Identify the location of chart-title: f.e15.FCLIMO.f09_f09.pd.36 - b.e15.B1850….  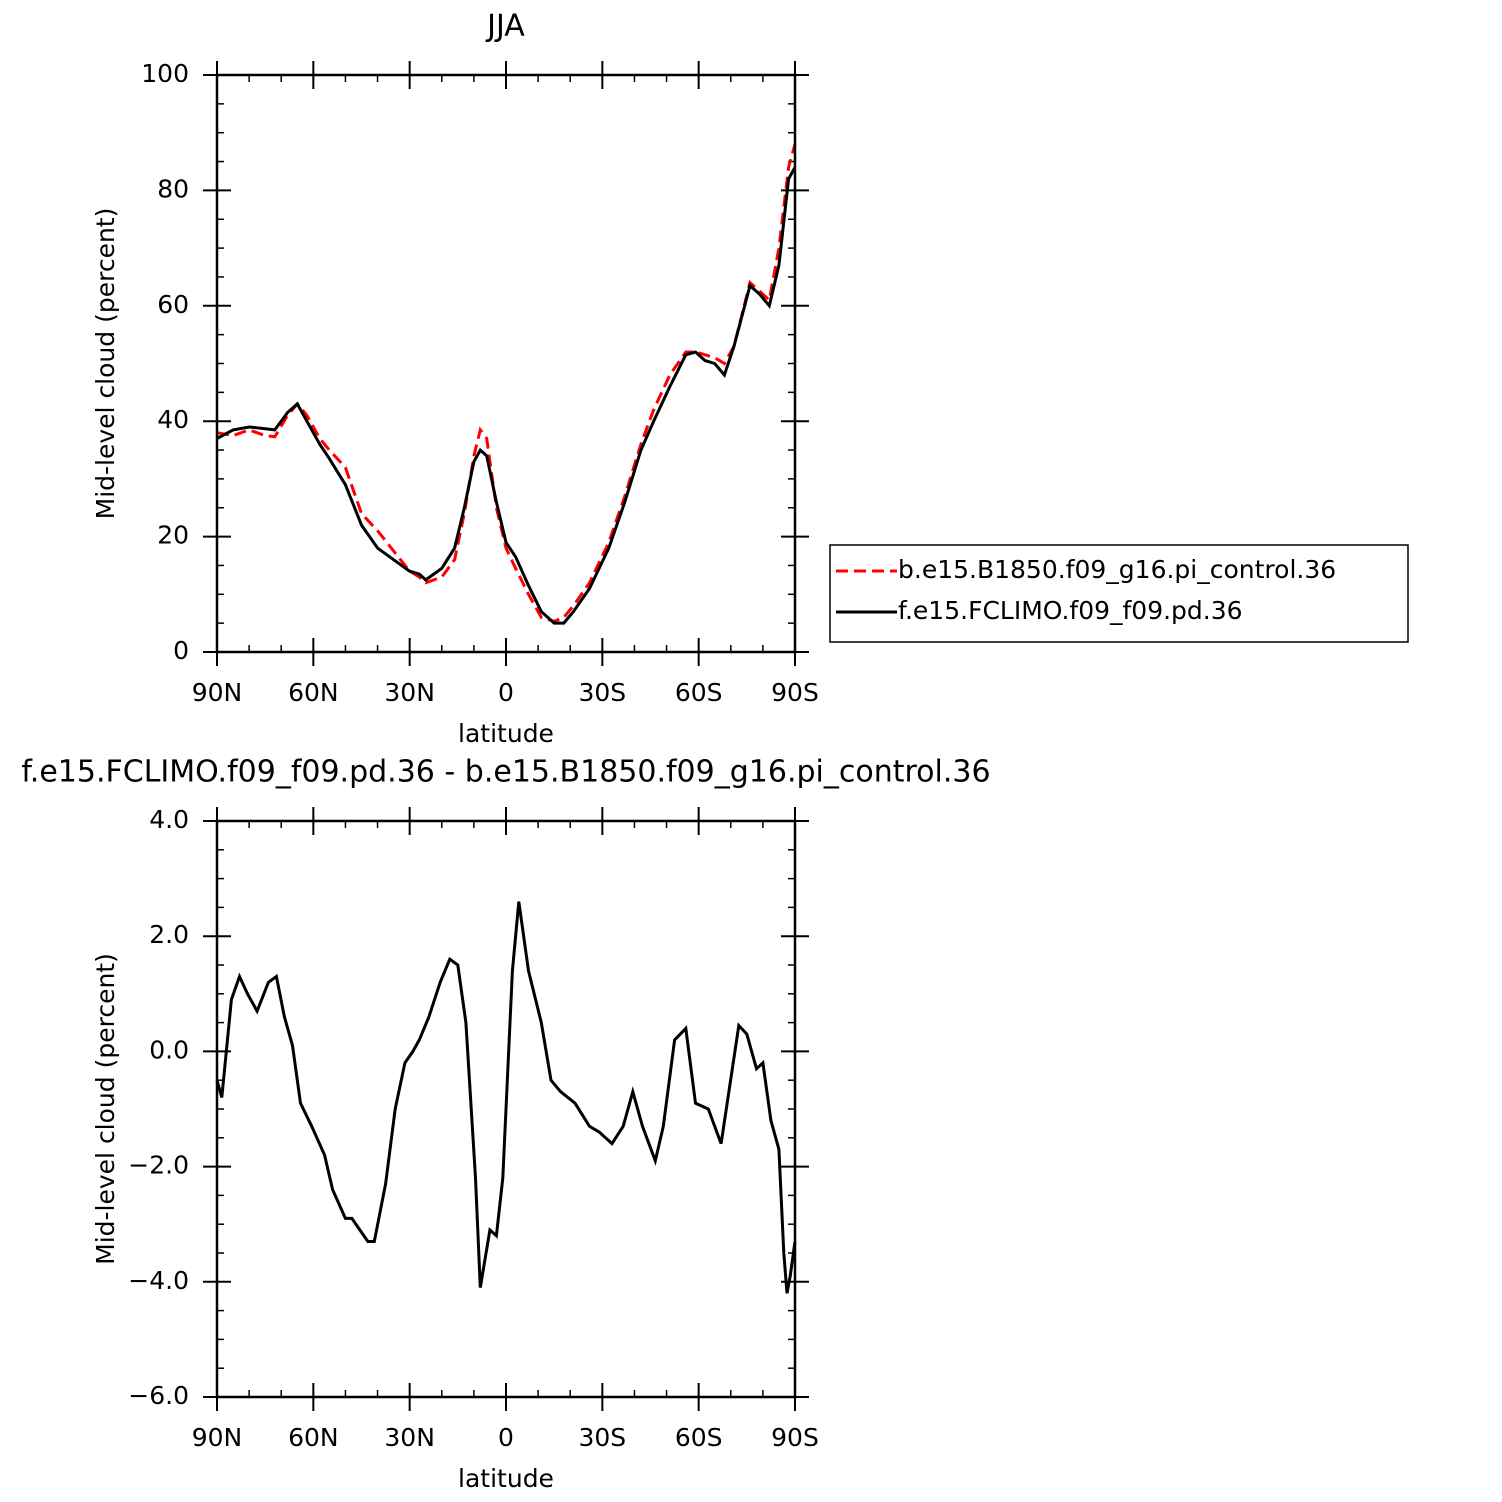
(505, 772).